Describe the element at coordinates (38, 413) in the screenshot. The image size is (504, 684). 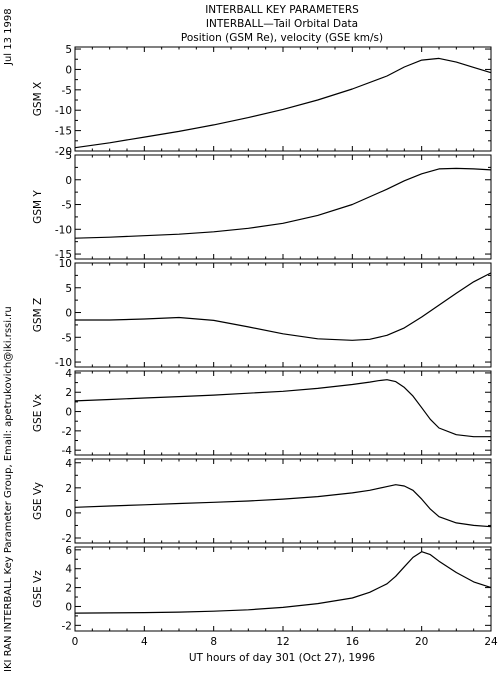
I see `y-axis-label: GSE Vx` at that location.